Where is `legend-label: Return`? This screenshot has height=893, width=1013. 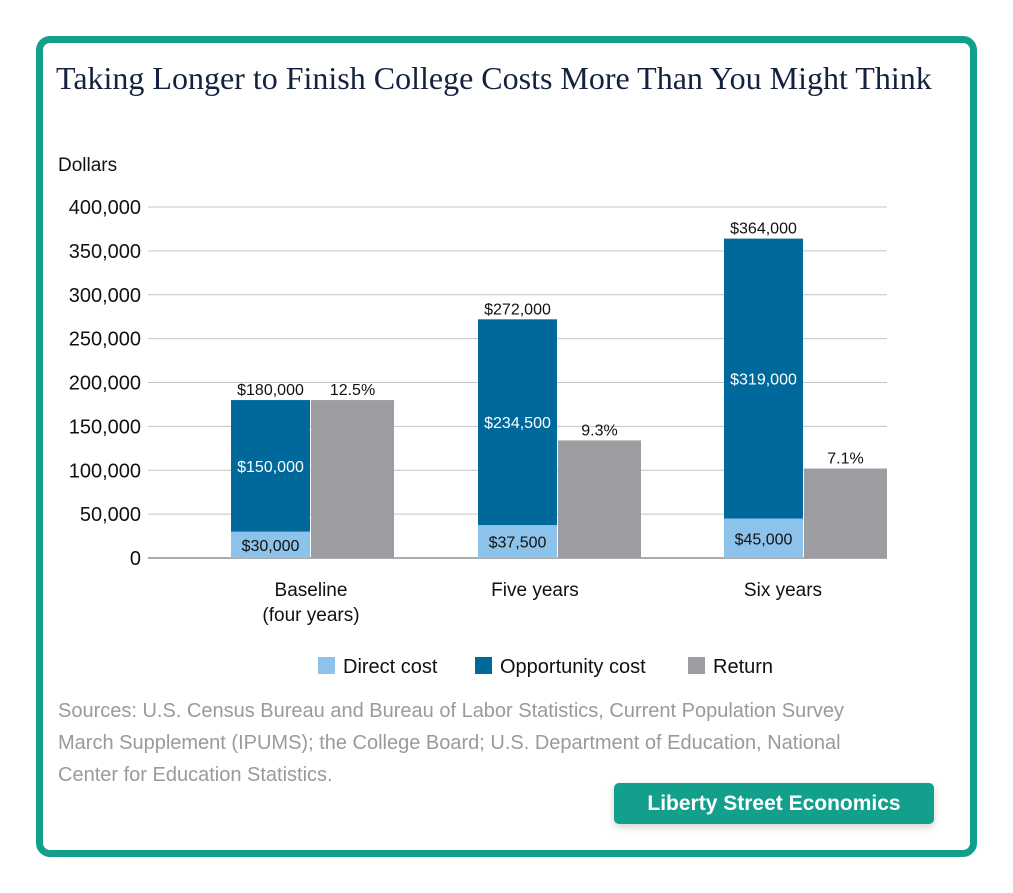 legend-label: Return is located at coordinates (743, 667).